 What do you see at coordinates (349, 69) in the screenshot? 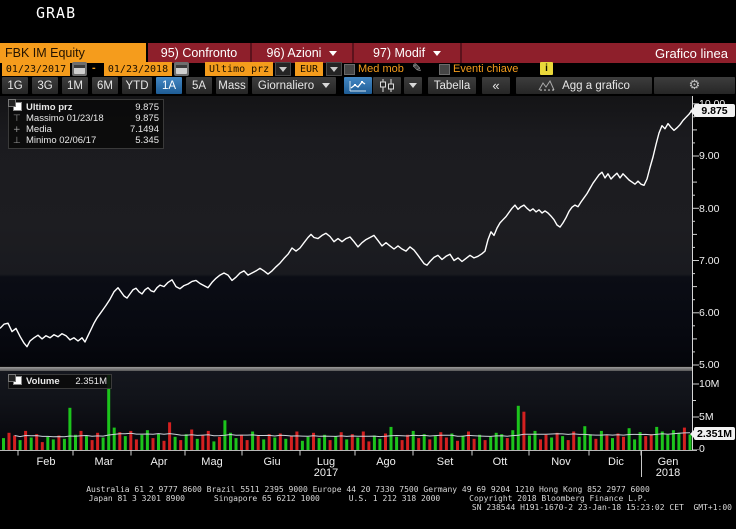
I see `med-mob-checkbox` at bounding box center [349, 69].